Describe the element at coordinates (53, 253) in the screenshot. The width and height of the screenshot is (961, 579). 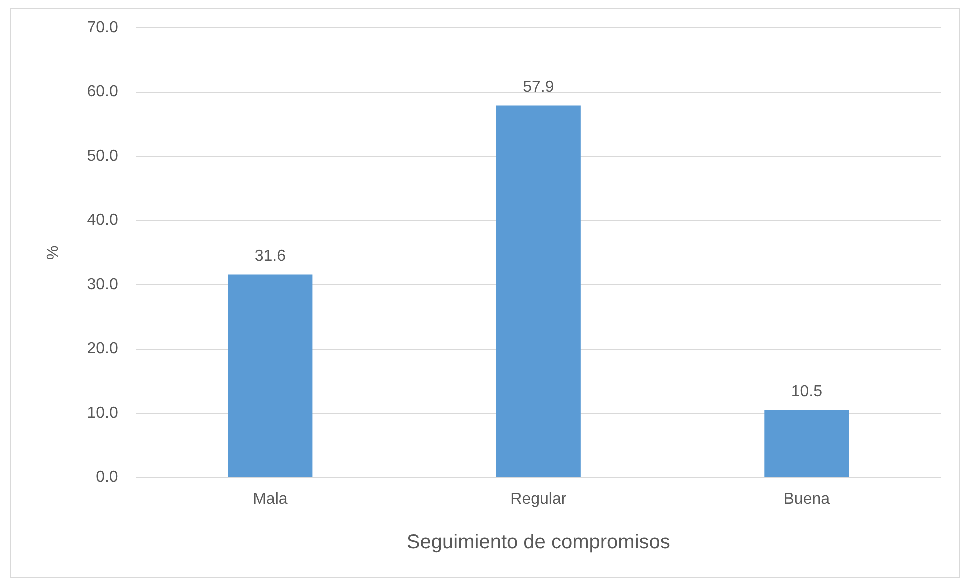
I see `y-axis-title: %` at that location.